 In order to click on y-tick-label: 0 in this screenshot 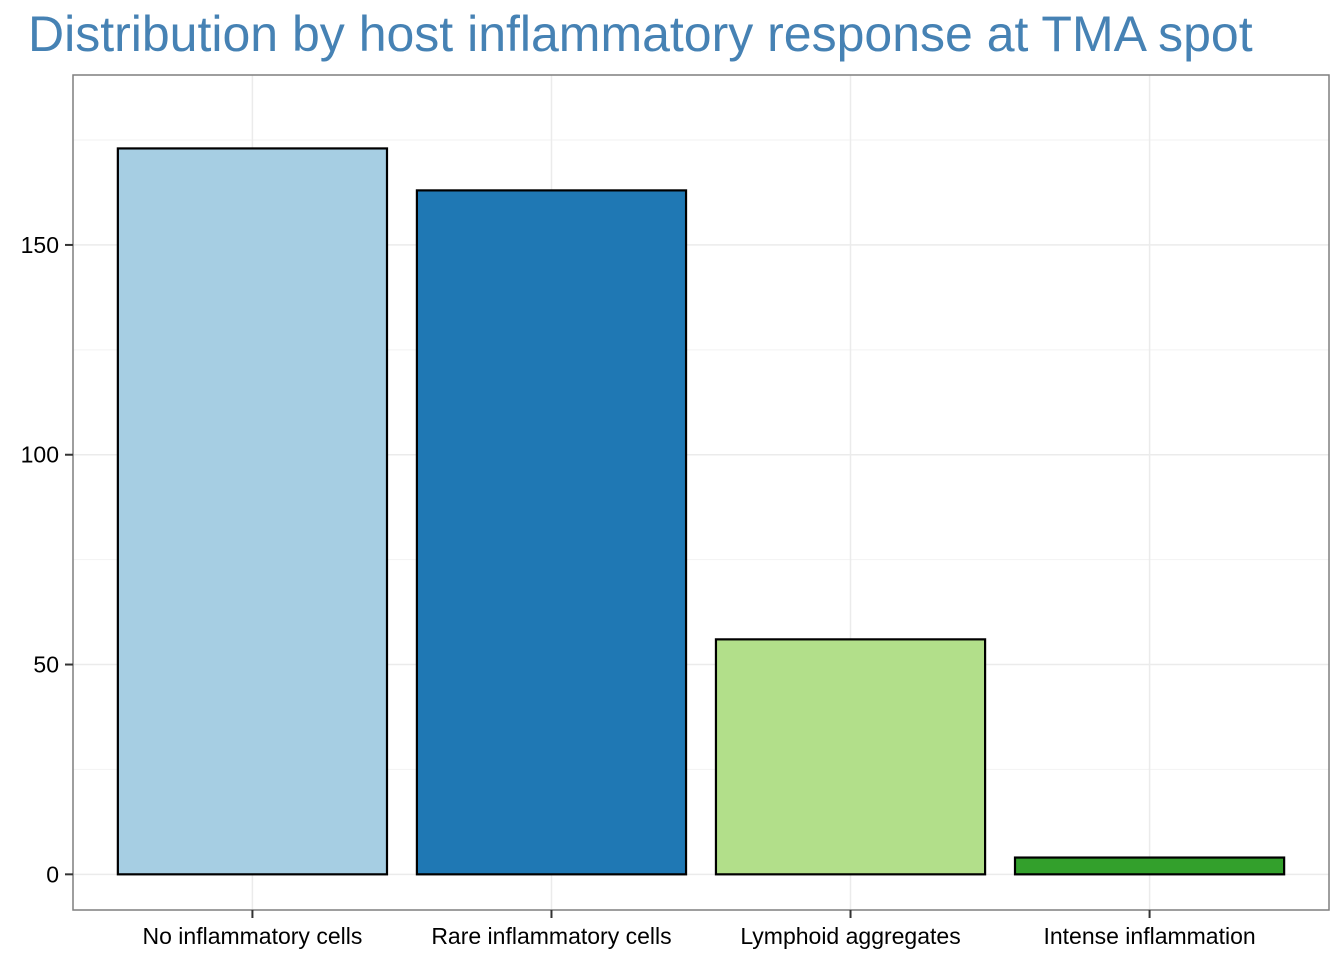, I will do `click(52, 874)`.